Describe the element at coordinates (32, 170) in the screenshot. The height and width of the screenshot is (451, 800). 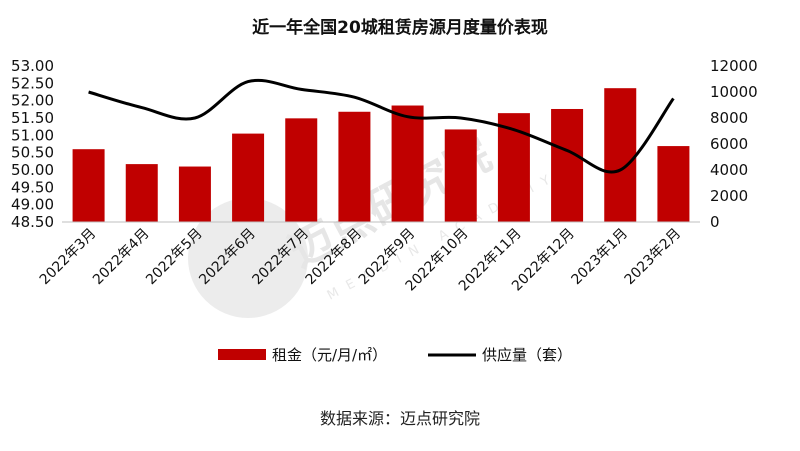
I see `left-tick-label: 50.00` at that location.